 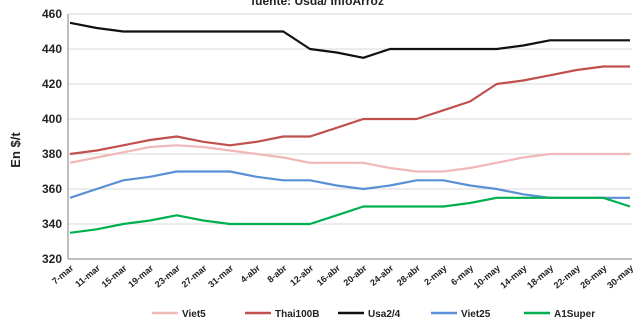 I want to click on x-tick-label: 19-mar, so click(x=140, y=276).